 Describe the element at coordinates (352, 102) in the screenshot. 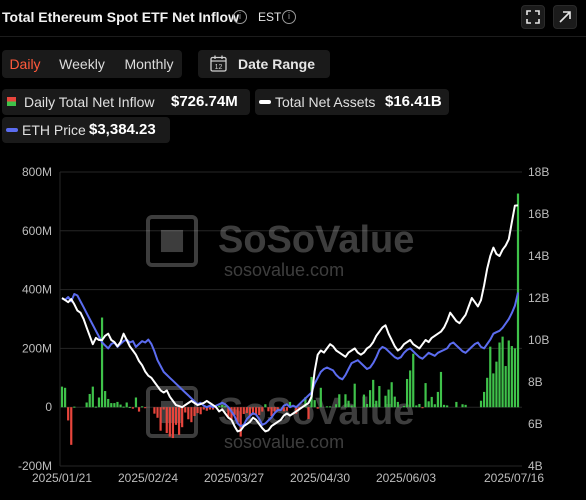

I see `legend-total-net-assets: Total Net Assets $16.41B` at that location.